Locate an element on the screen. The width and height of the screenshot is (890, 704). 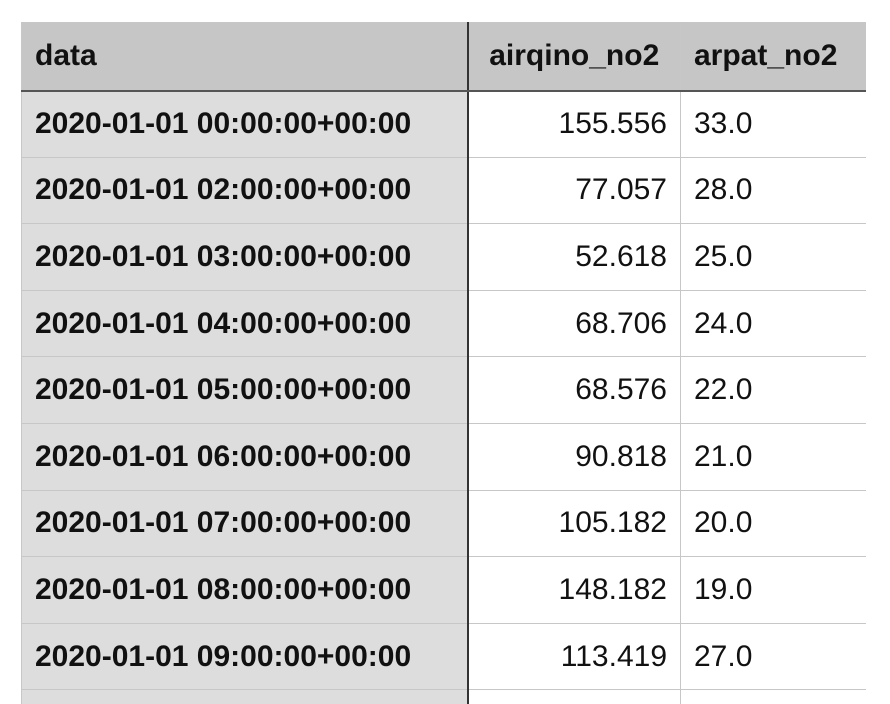
row-timestamp: 2020-01-01 00:00:00+00:00 is located at coordinates (245, 124).